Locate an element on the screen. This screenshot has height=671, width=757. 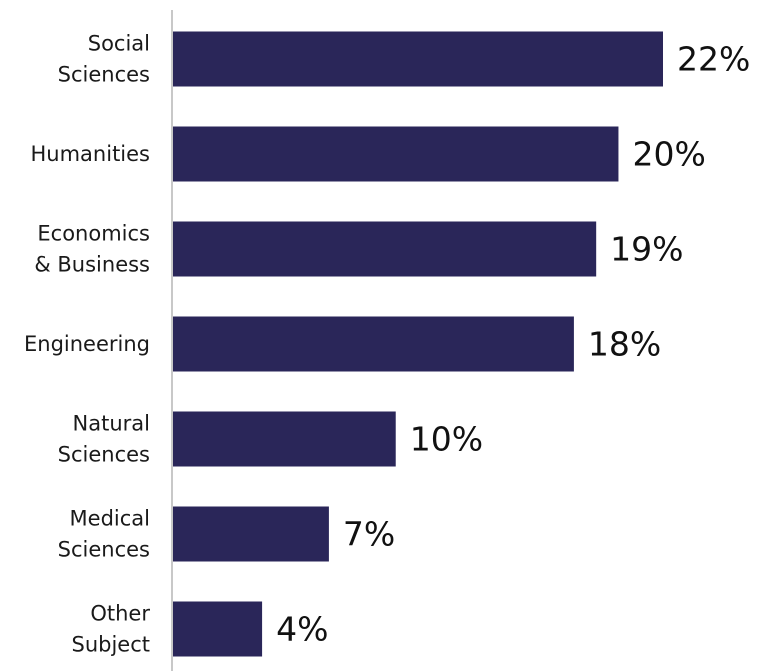
value-label-6: 4% is located at coordinates (302, 629).